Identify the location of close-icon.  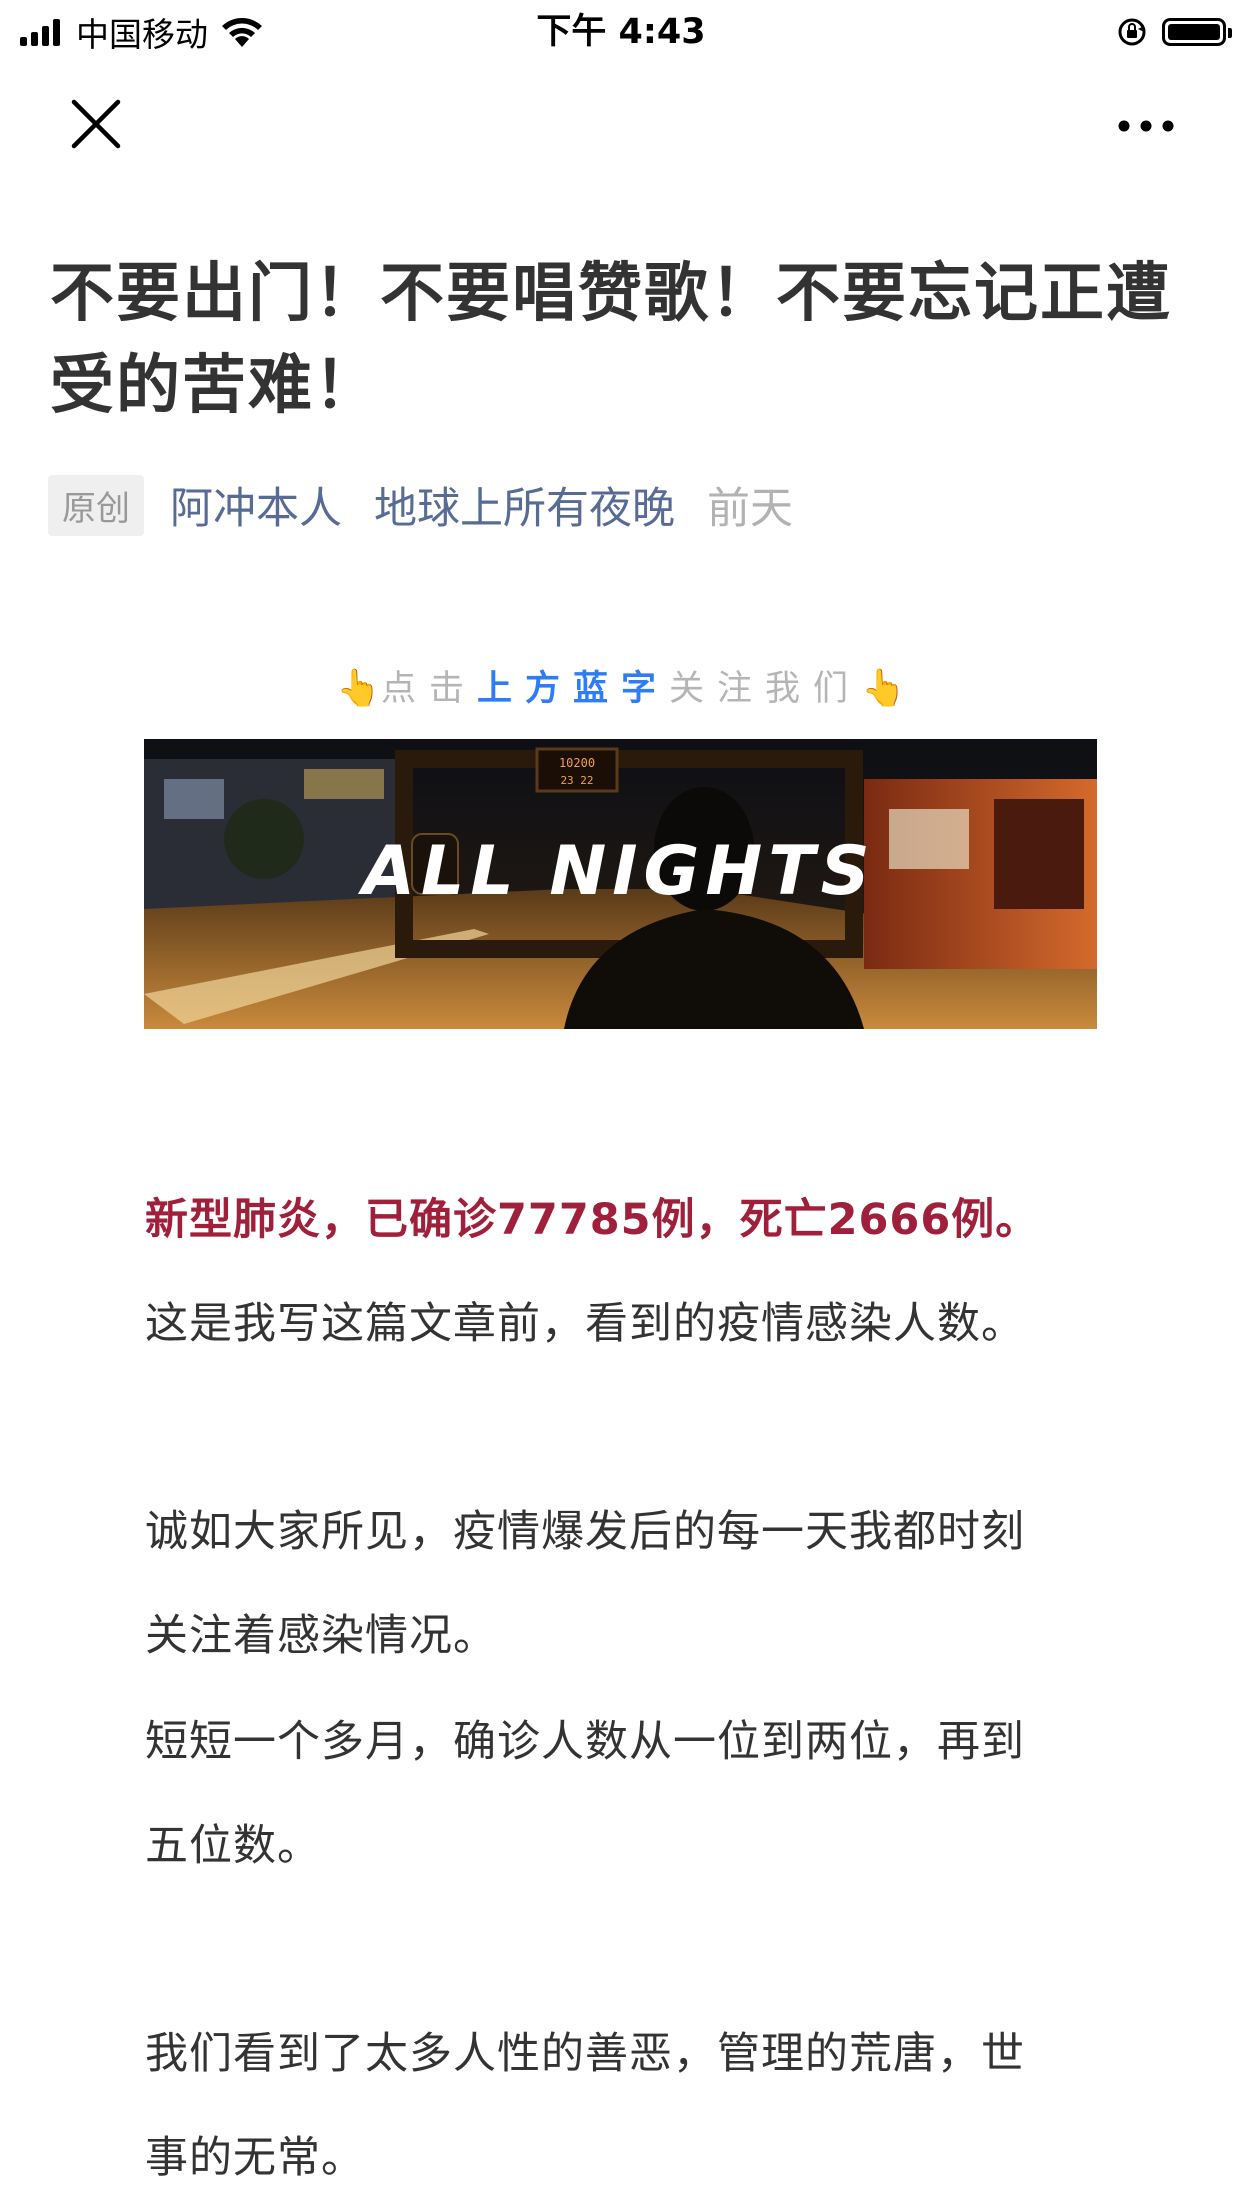
(96, 124).